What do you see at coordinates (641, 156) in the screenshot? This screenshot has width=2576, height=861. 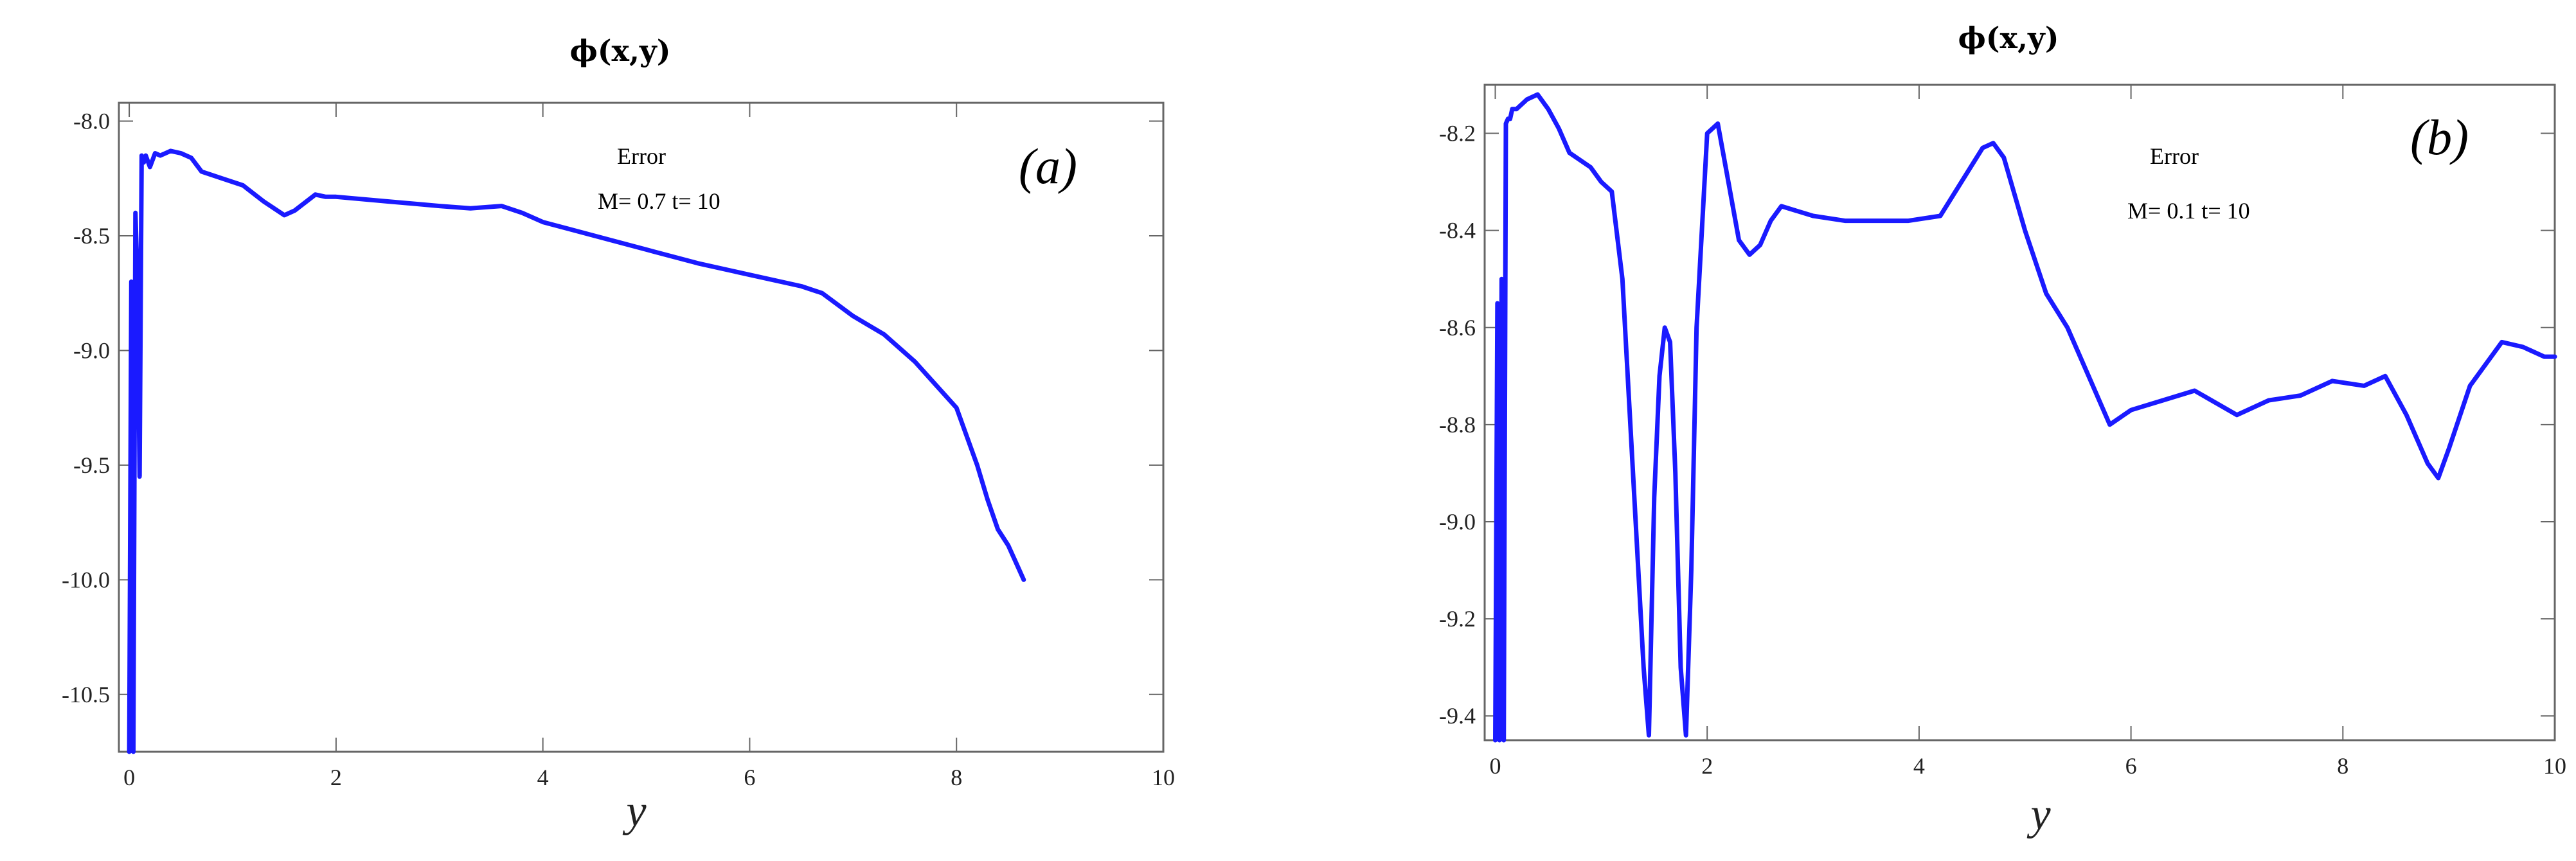 I see `chart-a-annotation-error: Error` at bounding box center [641, 156].